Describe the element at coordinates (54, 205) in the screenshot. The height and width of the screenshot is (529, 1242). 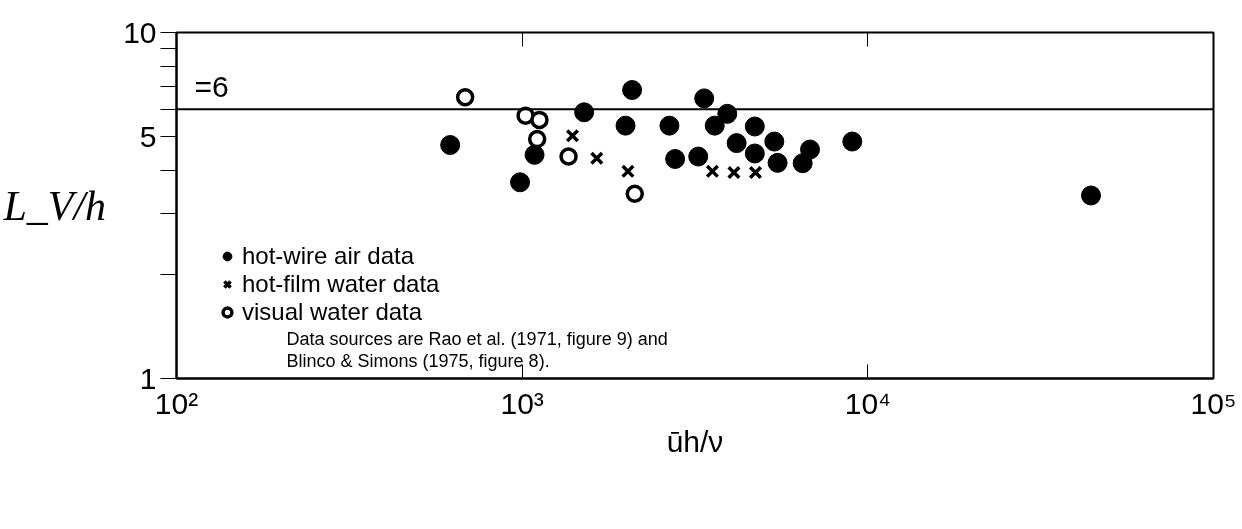
I see `y-axis-title: L_V/h` at that location.